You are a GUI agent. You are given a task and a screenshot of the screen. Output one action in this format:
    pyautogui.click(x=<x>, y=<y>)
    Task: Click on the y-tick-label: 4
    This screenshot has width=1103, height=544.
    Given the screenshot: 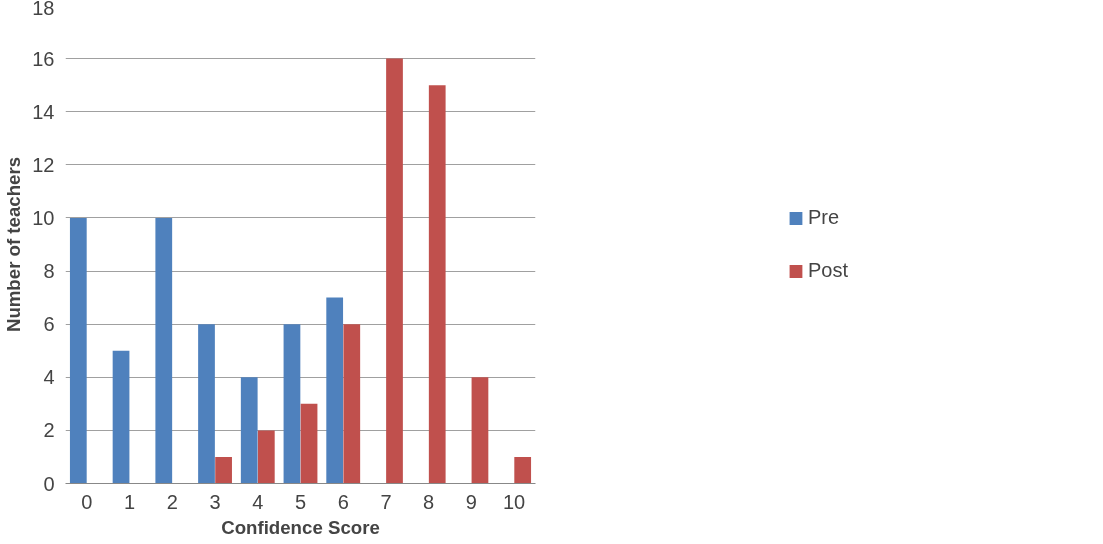 What is the action you would take?
    pyautogui.click(x=49, y=377)
    